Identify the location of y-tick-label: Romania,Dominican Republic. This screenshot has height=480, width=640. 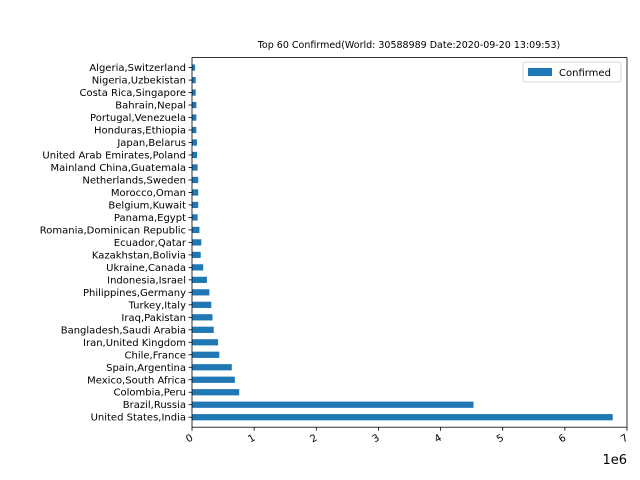
(113, 230).